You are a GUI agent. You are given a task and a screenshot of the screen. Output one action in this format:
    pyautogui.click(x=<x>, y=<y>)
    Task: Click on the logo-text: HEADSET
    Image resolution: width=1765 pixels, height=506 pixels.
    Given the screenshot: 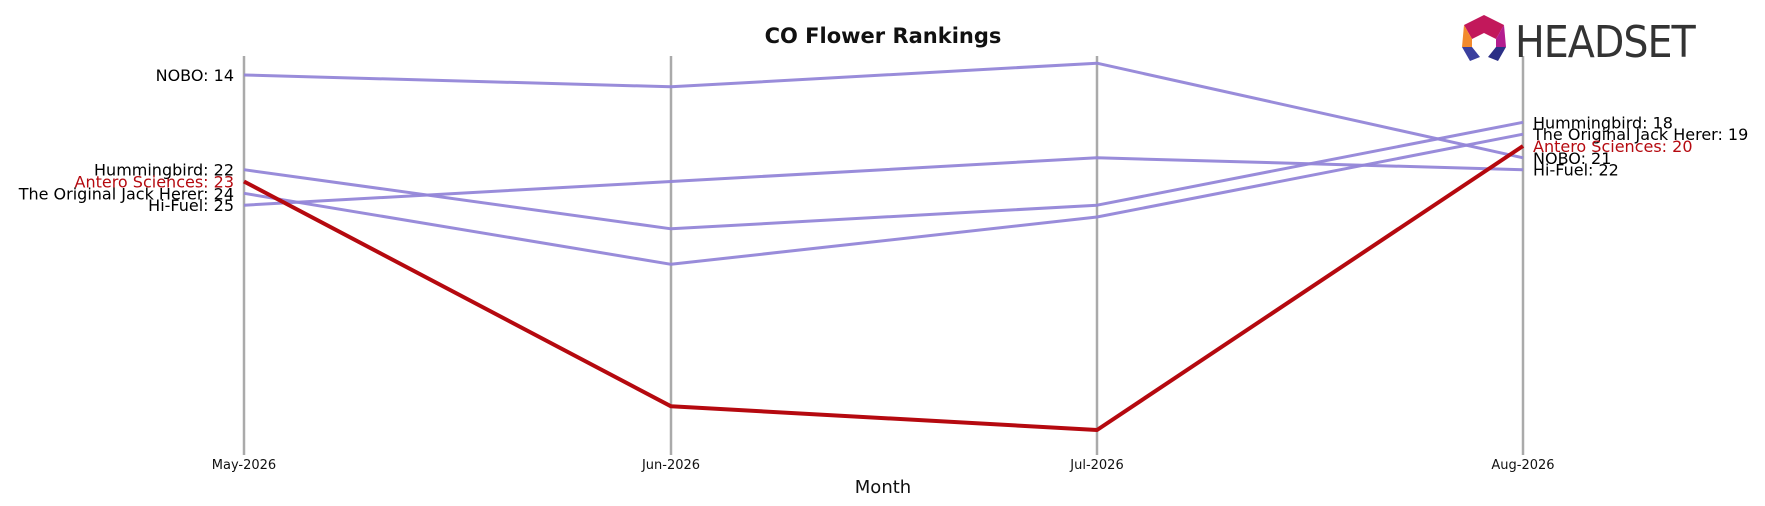 What is the action you would take?
    pyautogui.click(x=1605, y=42)
    